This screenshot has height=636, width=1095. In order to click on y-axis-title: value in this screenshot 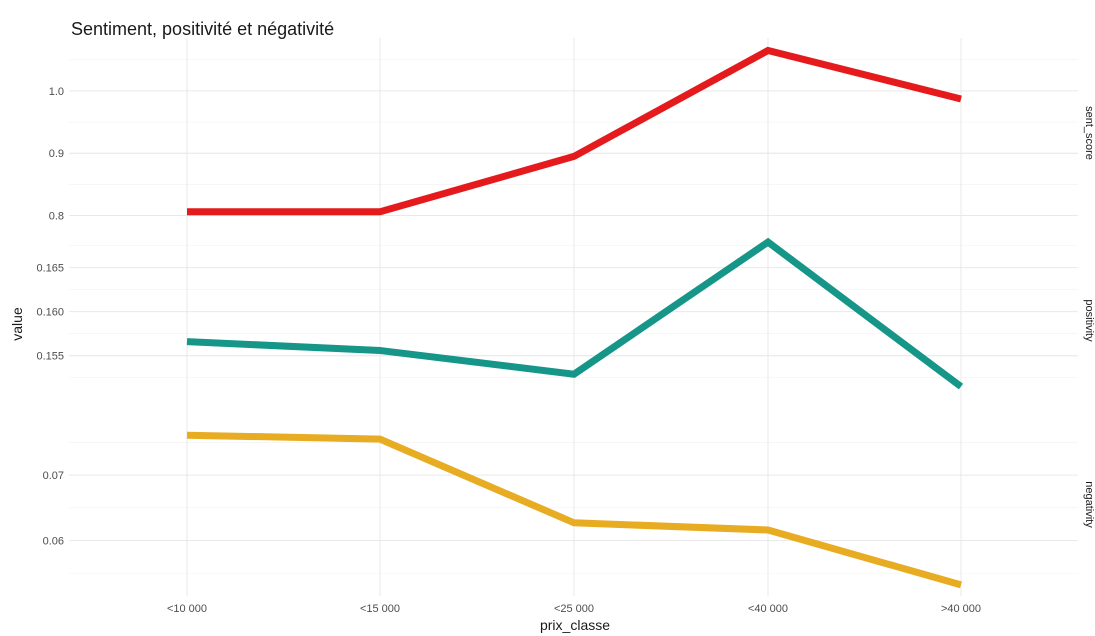, I will do `click(17, 324)`.